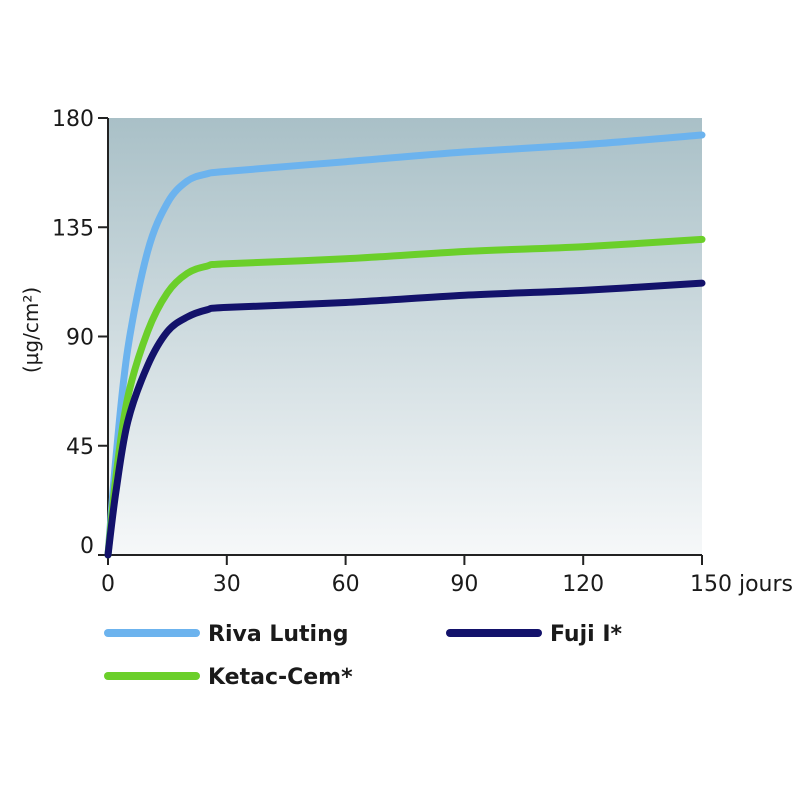 This screenshot has height=800, width=800. Describe the element at coordinates (87, 546) in the screenshot. I see `y-tick-label: 0` at that location.